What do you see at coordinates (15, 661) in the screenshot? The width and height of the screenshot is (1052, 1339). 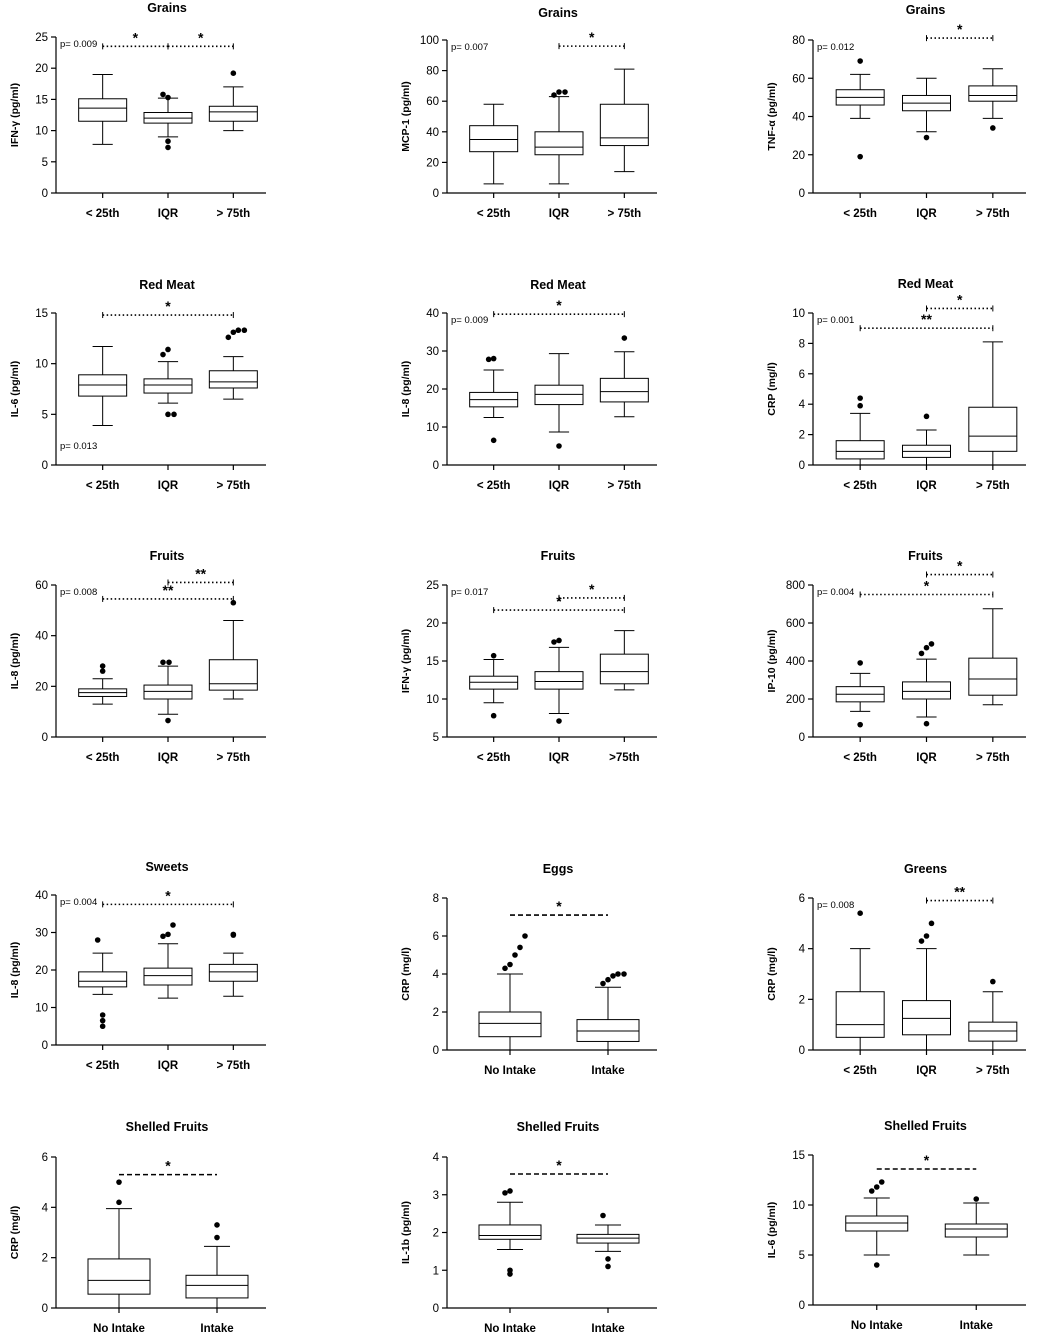 I see `y-axis-title: IL-8 (pg/ml)` at bounding box center [15, 661].